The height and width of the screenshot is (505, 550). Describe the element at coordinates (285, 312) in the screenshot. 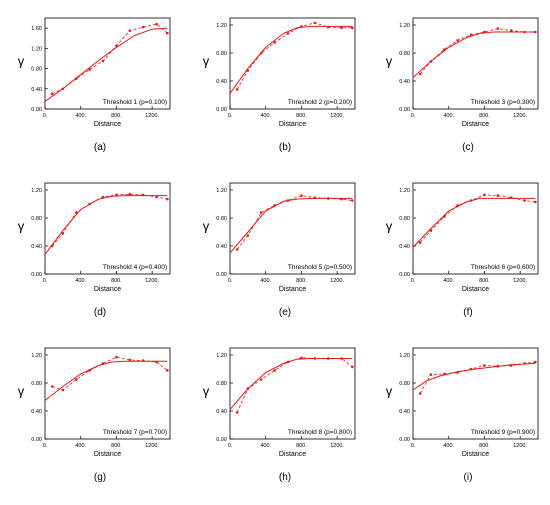

I see `panel-caption: (e)` at that location.